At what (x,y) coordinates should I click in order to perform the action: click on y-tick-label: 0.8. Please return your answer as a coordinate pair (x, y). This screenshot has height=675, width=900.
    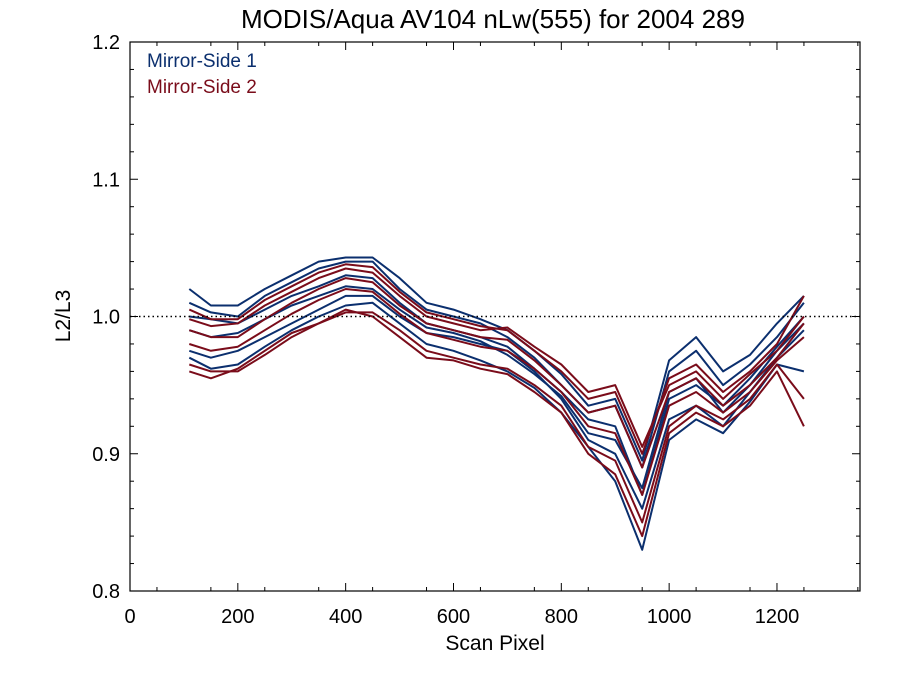
    Looking at the image, I should click on (106, 592).